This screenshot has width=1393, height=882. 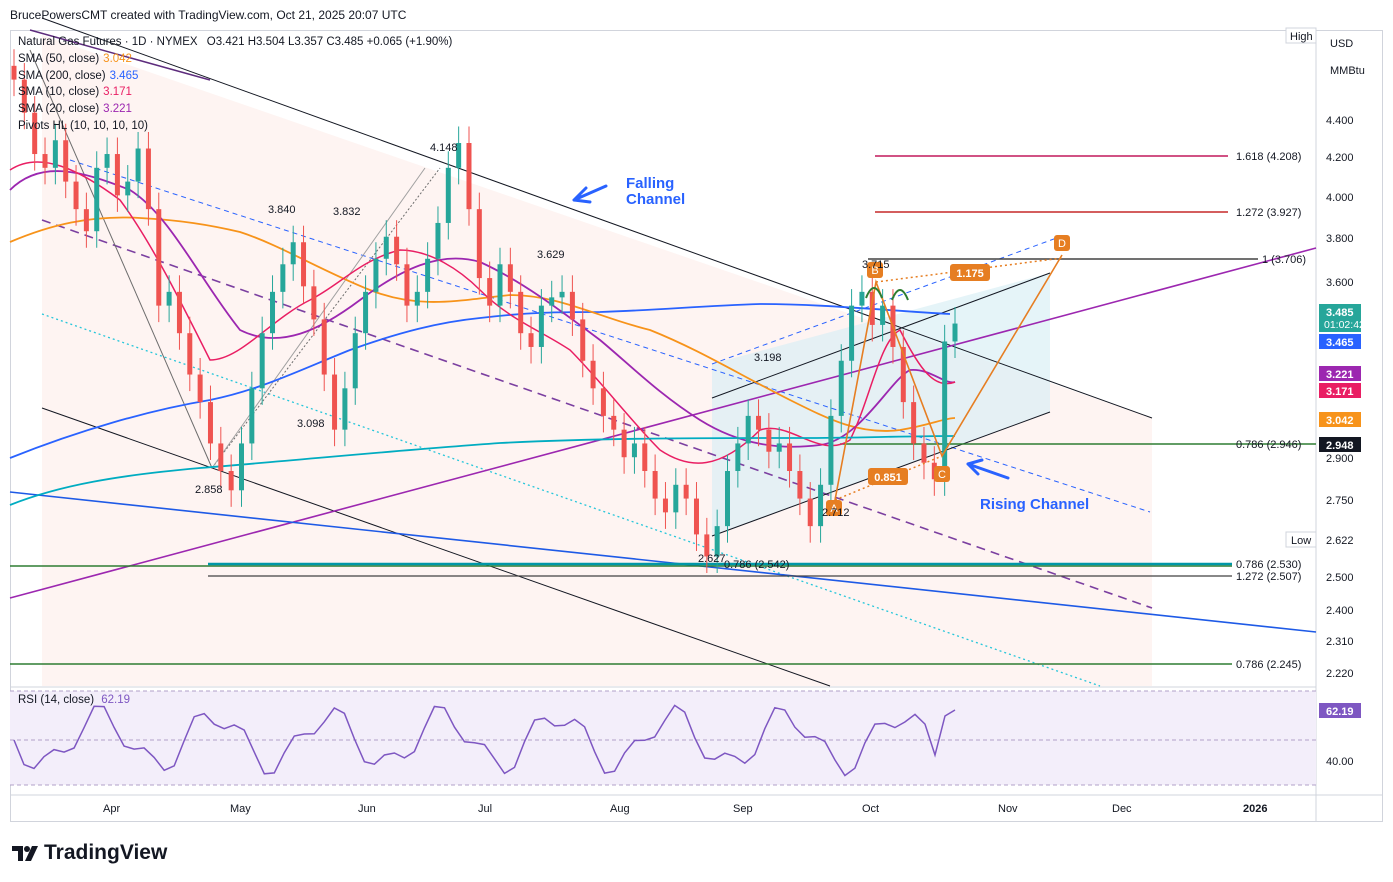 I want to click on rsi-tick: 40.00, so click(x=1340, y=762).